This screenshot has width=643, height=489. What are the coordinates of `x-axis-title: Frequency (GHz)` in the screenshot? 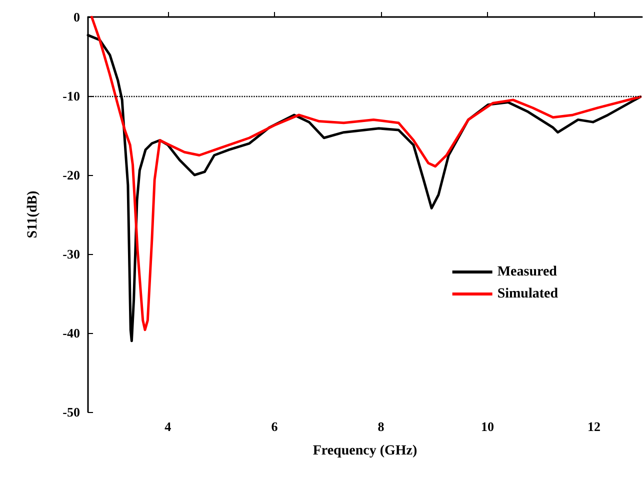 It's located at (365, 451).